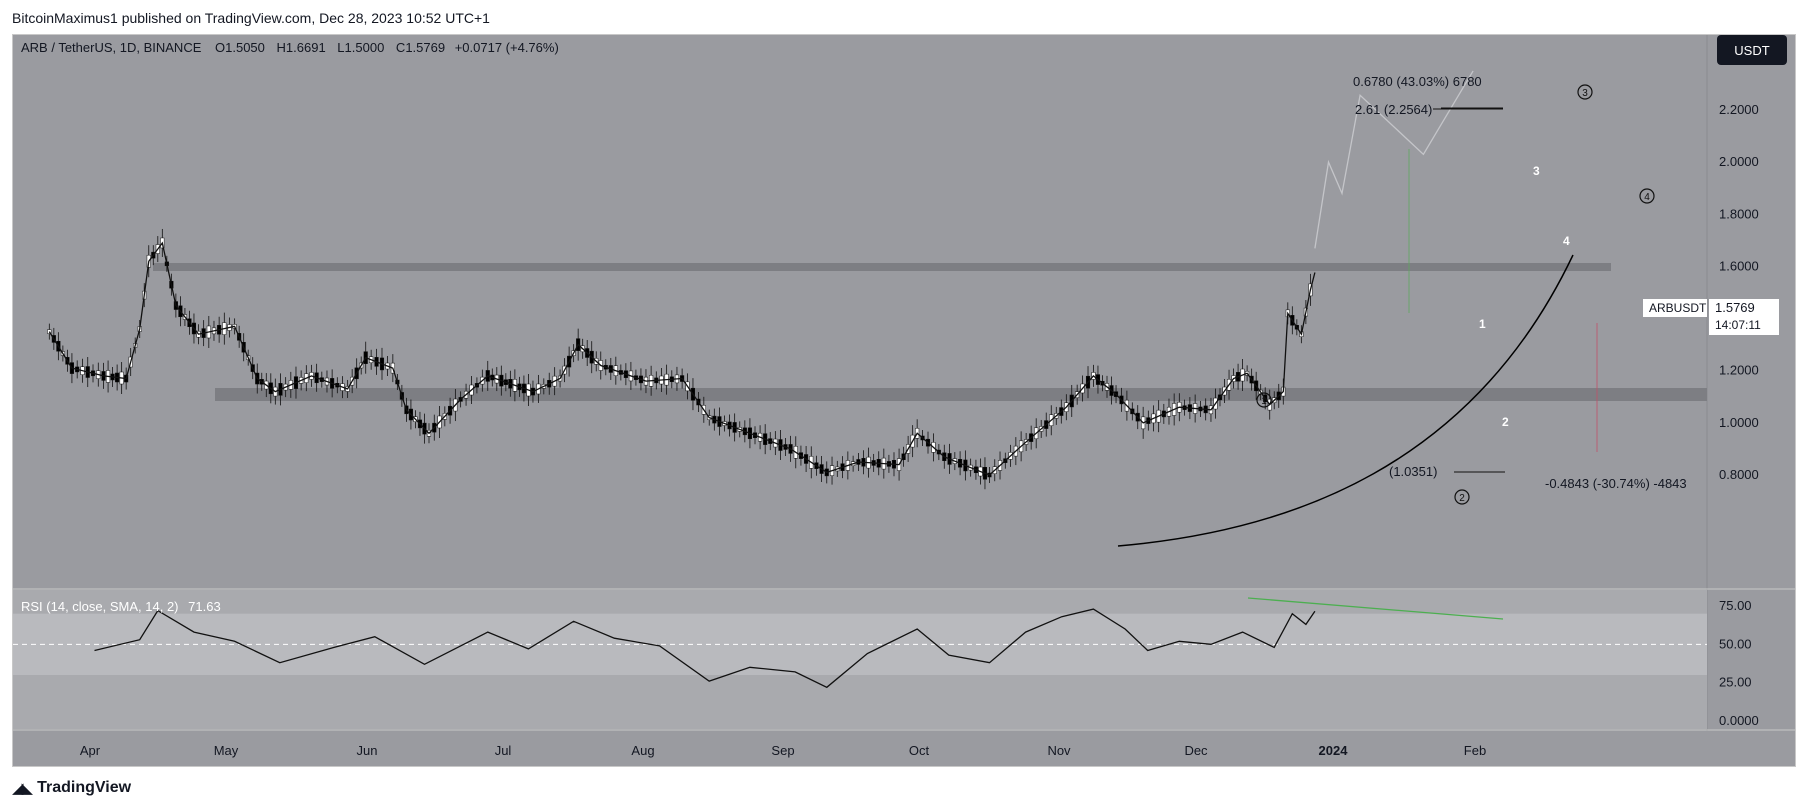 The image size is (1807, 809). I want to click on wave-label-3: 3, so click(1536, 171).